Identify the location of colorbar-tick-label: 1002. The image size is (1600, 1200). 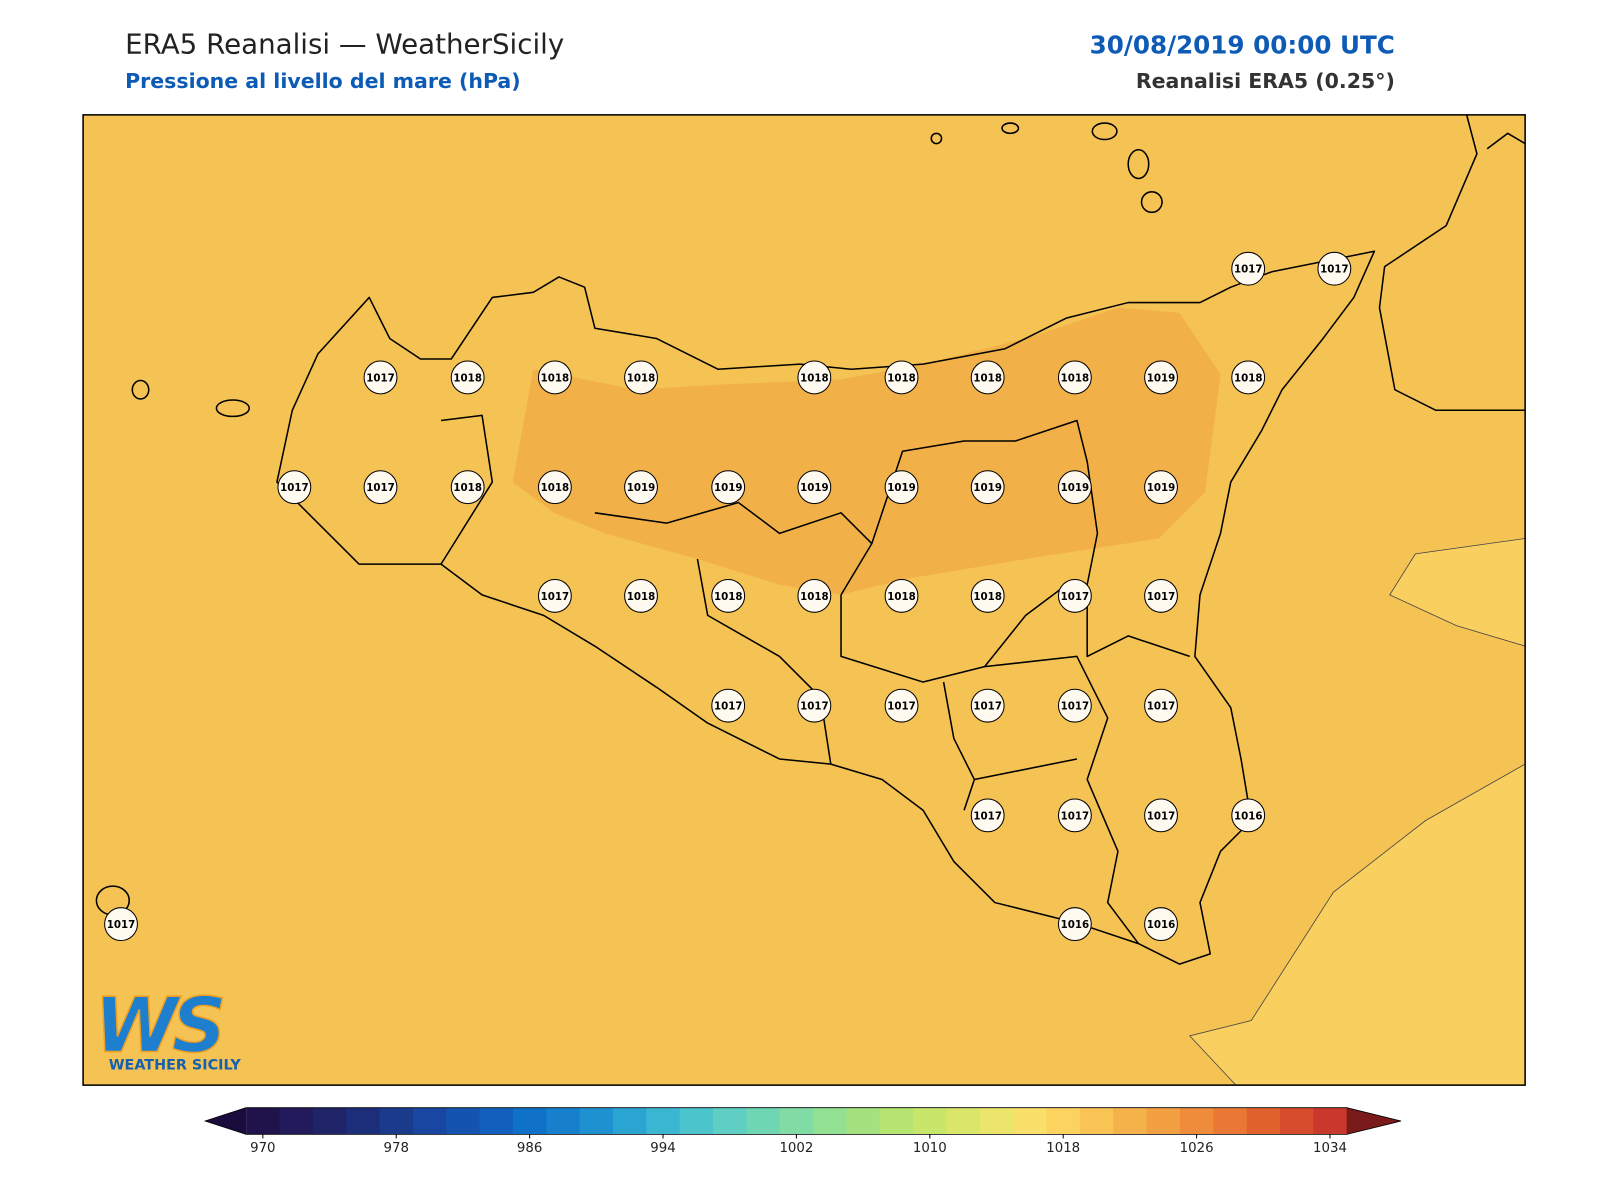
(796, 1148).